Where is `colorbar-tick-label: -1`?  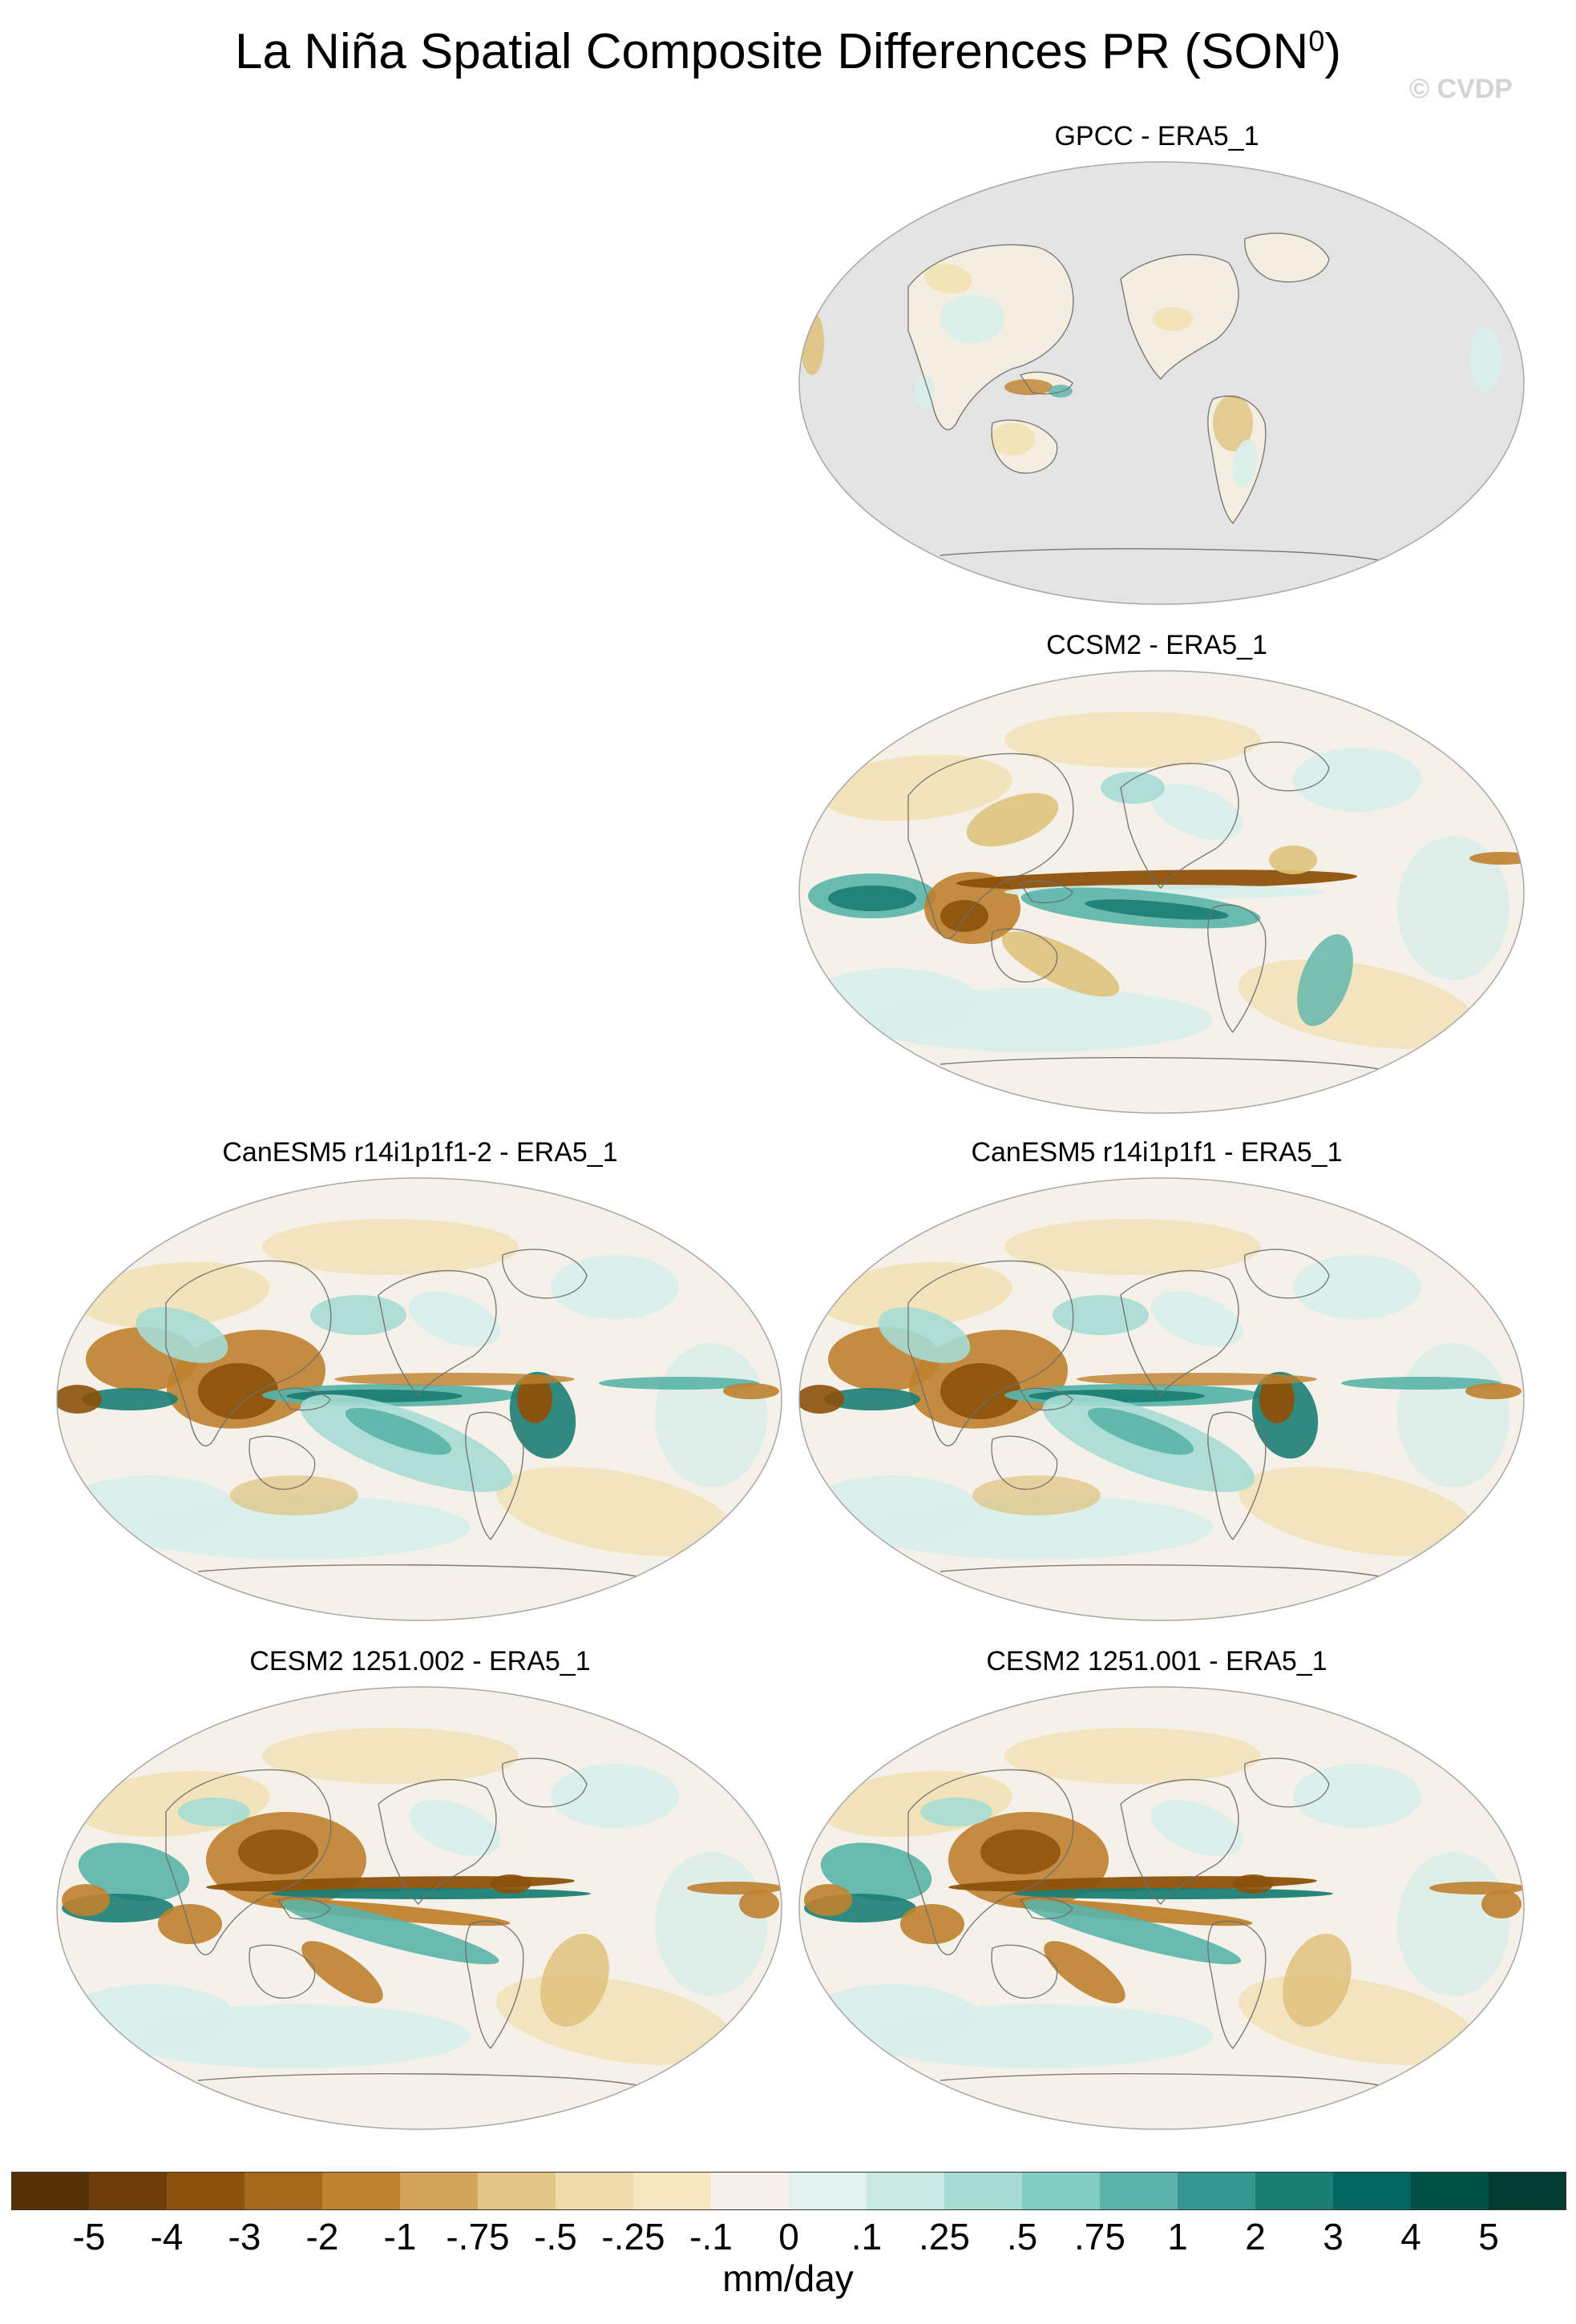
colorbar-tick-label: -1 is located at coordinates (400, 2236).